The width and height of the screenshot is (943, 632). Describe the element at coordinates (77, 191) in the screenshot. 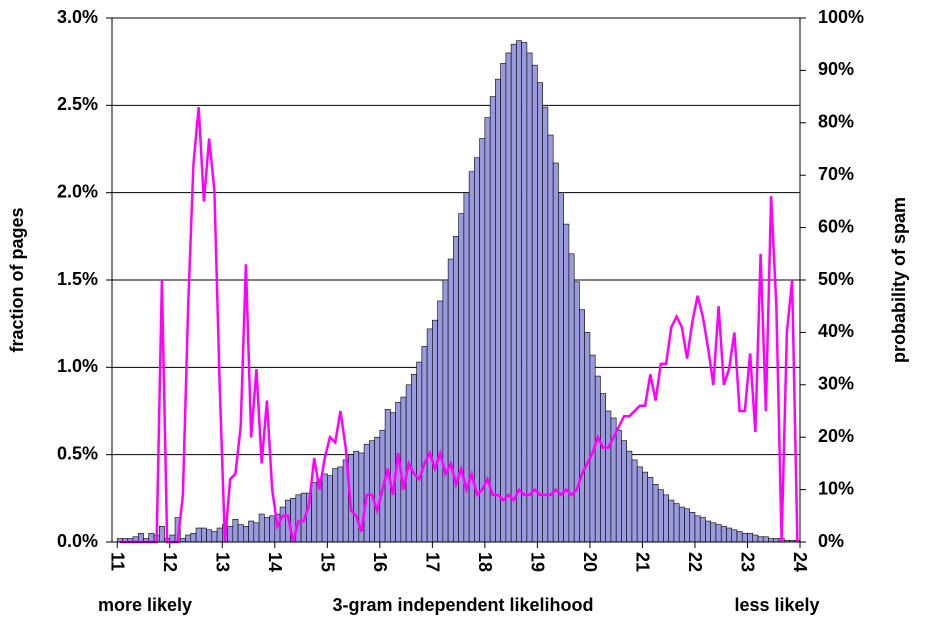

I see `y-tick-label: 2.0%` at that location.